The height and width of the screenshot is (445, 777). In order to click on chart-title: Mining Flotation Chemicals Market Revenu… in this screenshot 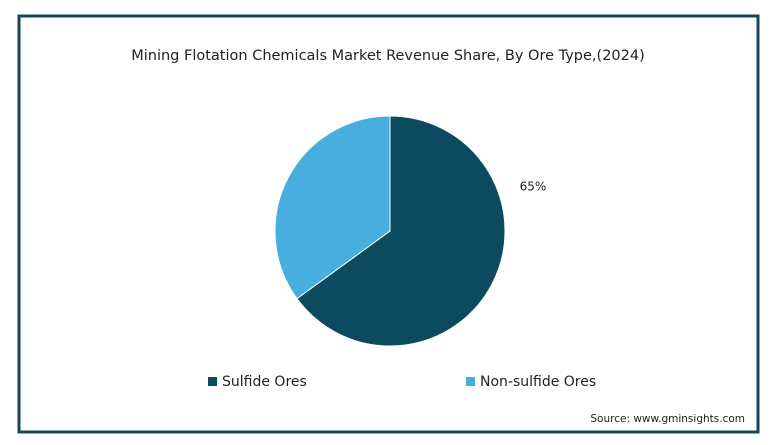, I will do `click(388, 56)`.